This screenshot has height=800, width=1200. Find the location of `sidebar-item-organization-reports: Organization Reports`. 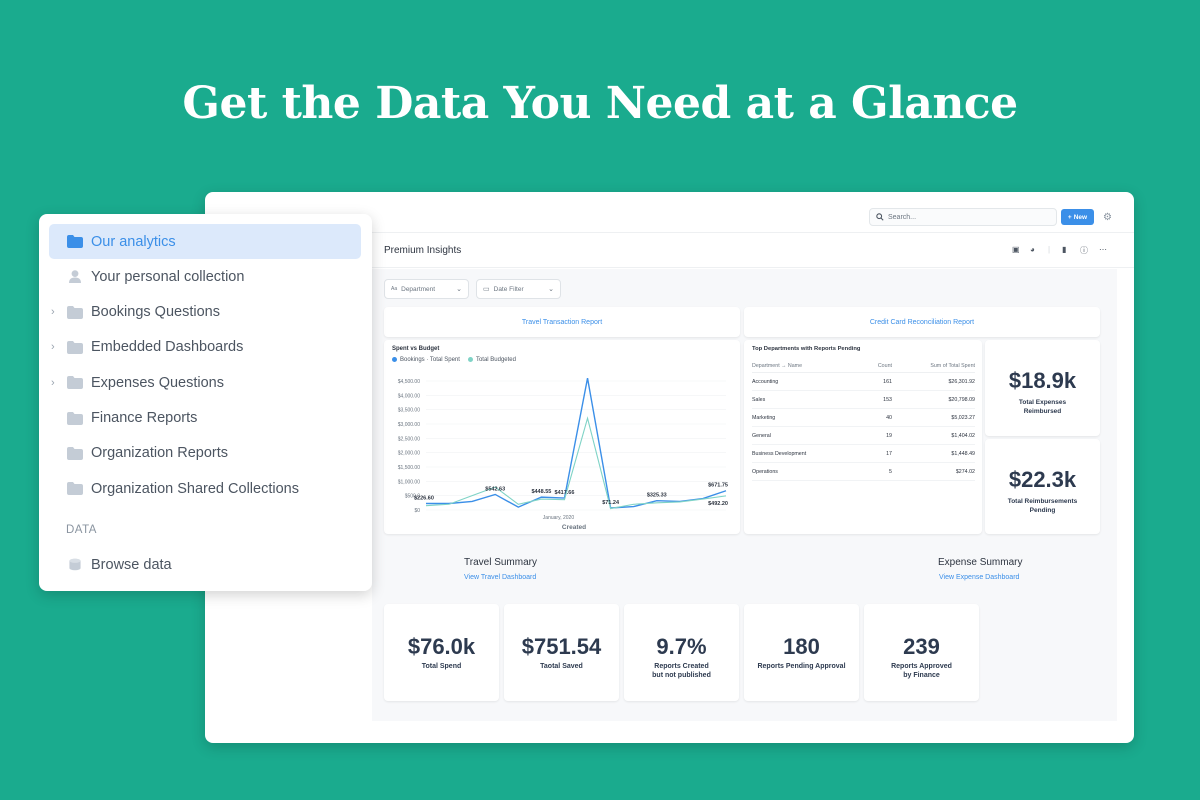

sidebar-item-organization-reports: Organization Reports is located at coordinates (205, 453).